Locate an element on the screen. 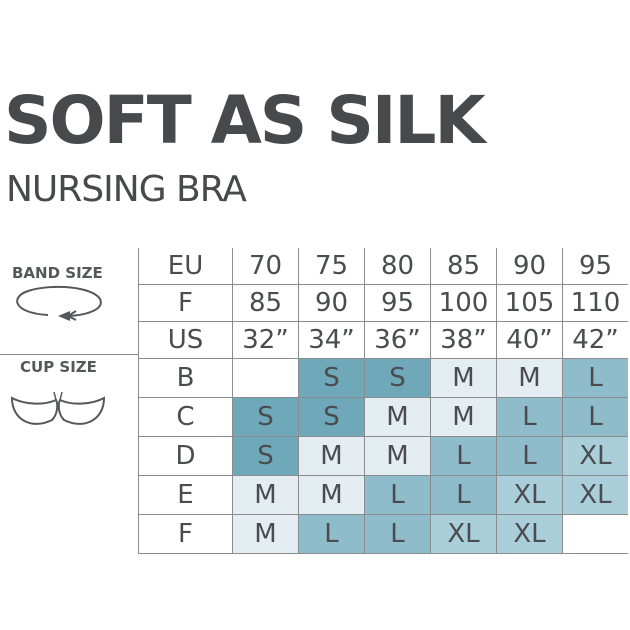 This screenshot has height=630, width=630. band-value-cell: 32” is located at coordinates (265, 340).